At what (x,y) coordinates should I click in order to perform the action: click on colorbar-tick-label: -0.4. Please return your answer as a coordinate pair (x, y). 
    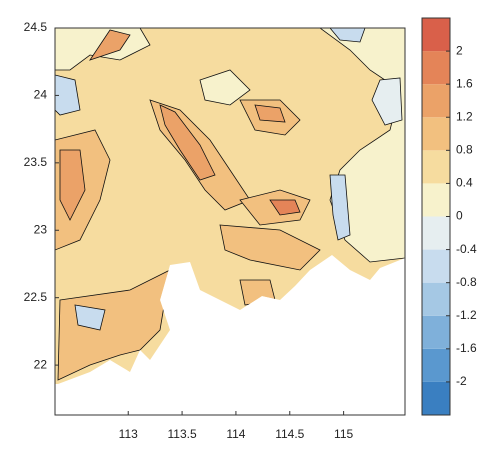
    Looking at the image, I should click on (466, 249).